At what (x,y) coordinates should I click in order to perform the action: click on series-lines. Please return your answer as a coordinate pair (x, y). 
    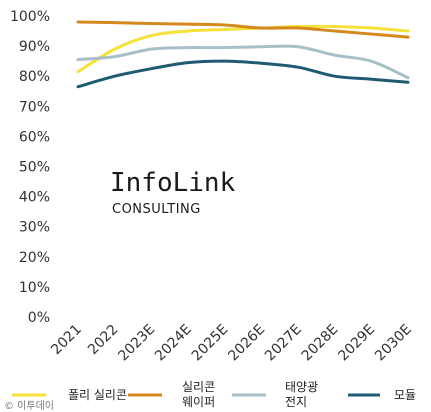
    Looking at the image, I should click on (243, 54).